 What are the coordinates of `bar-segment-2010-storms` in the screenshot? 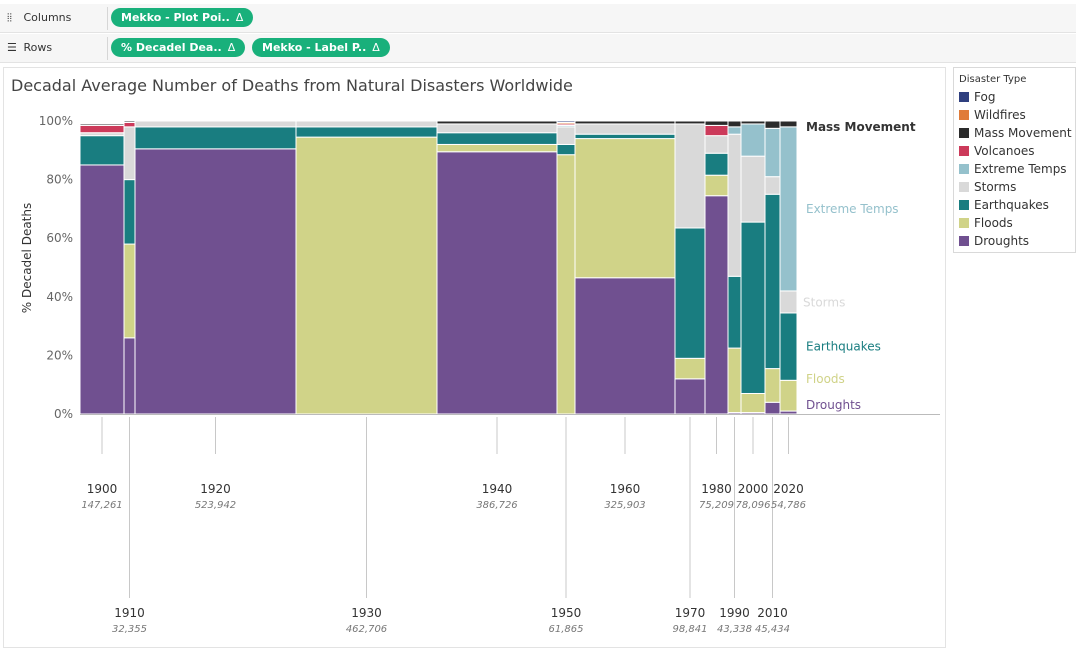 It's located at (772, 185).